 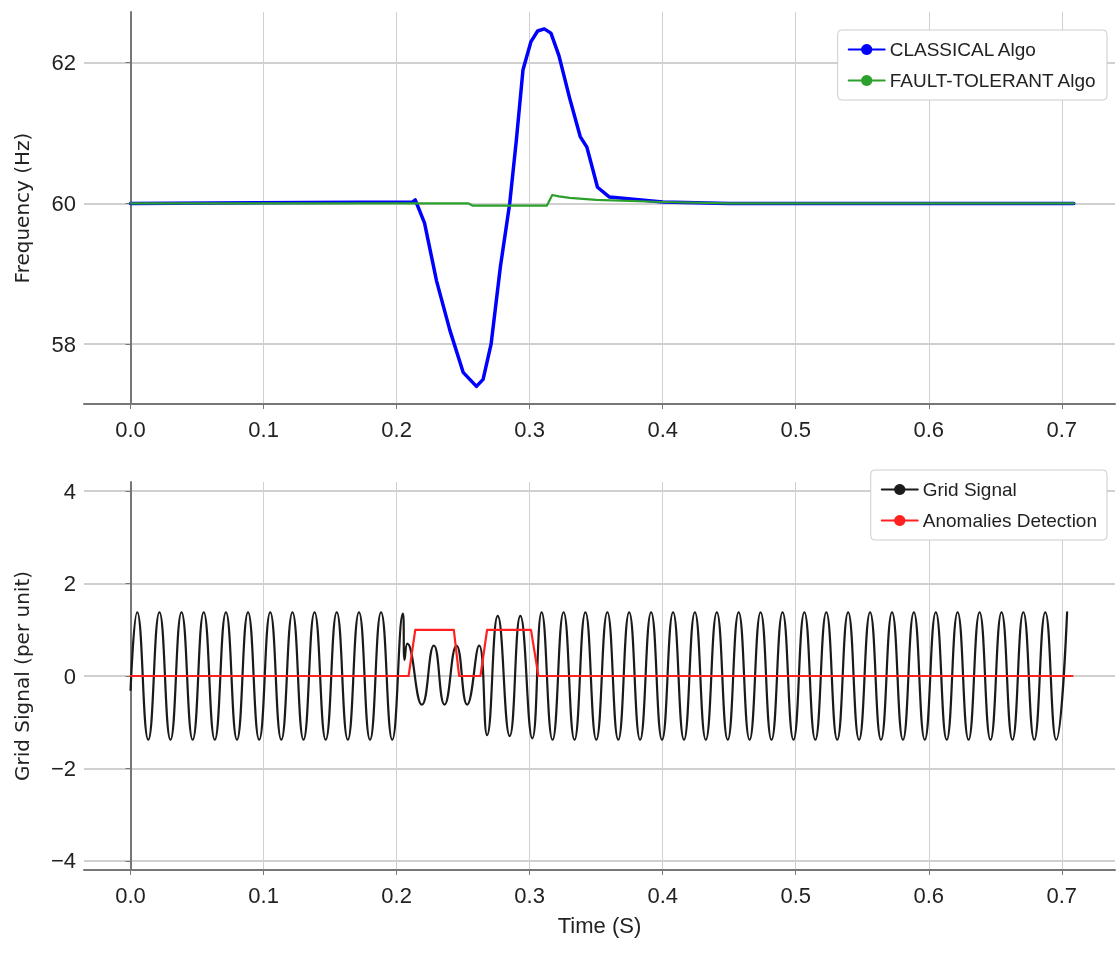 I want to click on legend-label: Grid Signal, so click(x=969, y=489).